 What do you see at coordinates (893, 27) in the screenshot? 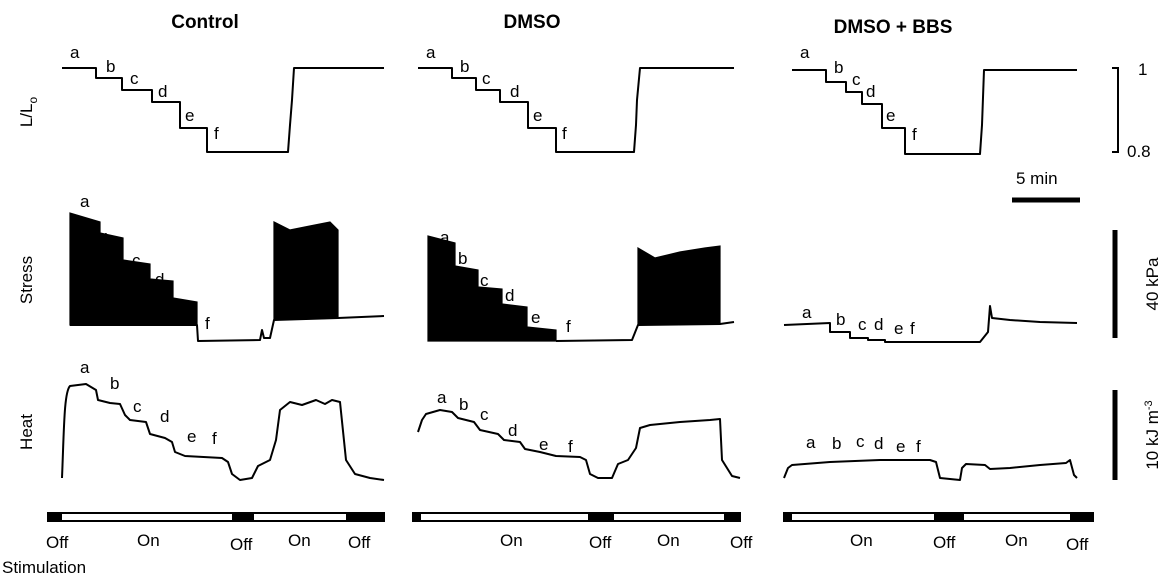
I see `panel-title-dmso-bbs: DMSO + BBS` at bounding box center [893, 27].